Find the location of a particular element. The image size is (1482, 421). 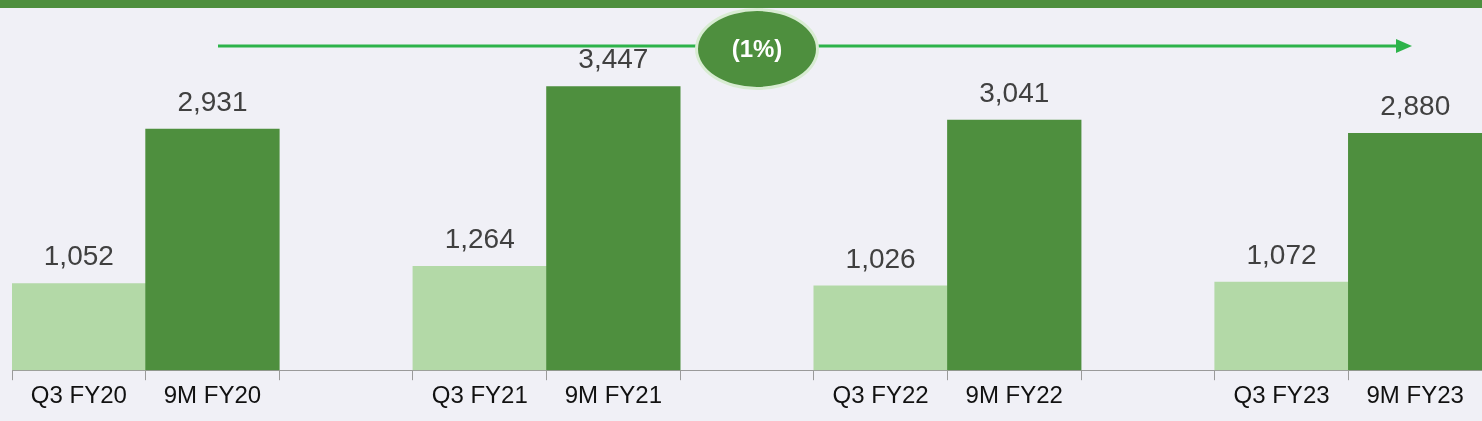

data-label: 1,072 is located at coordinates (1281, 254).